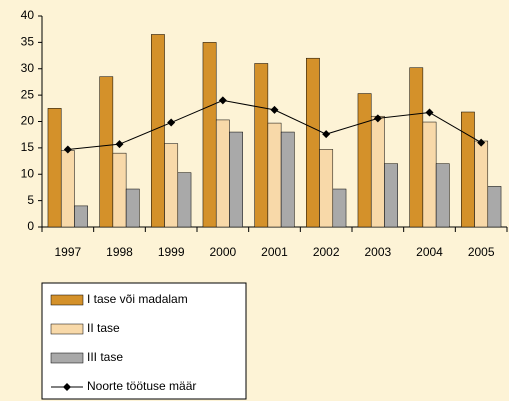  Describe the element at coordinates (105, 357) in the screenshot. I see `legend-label: III tase` at that location.